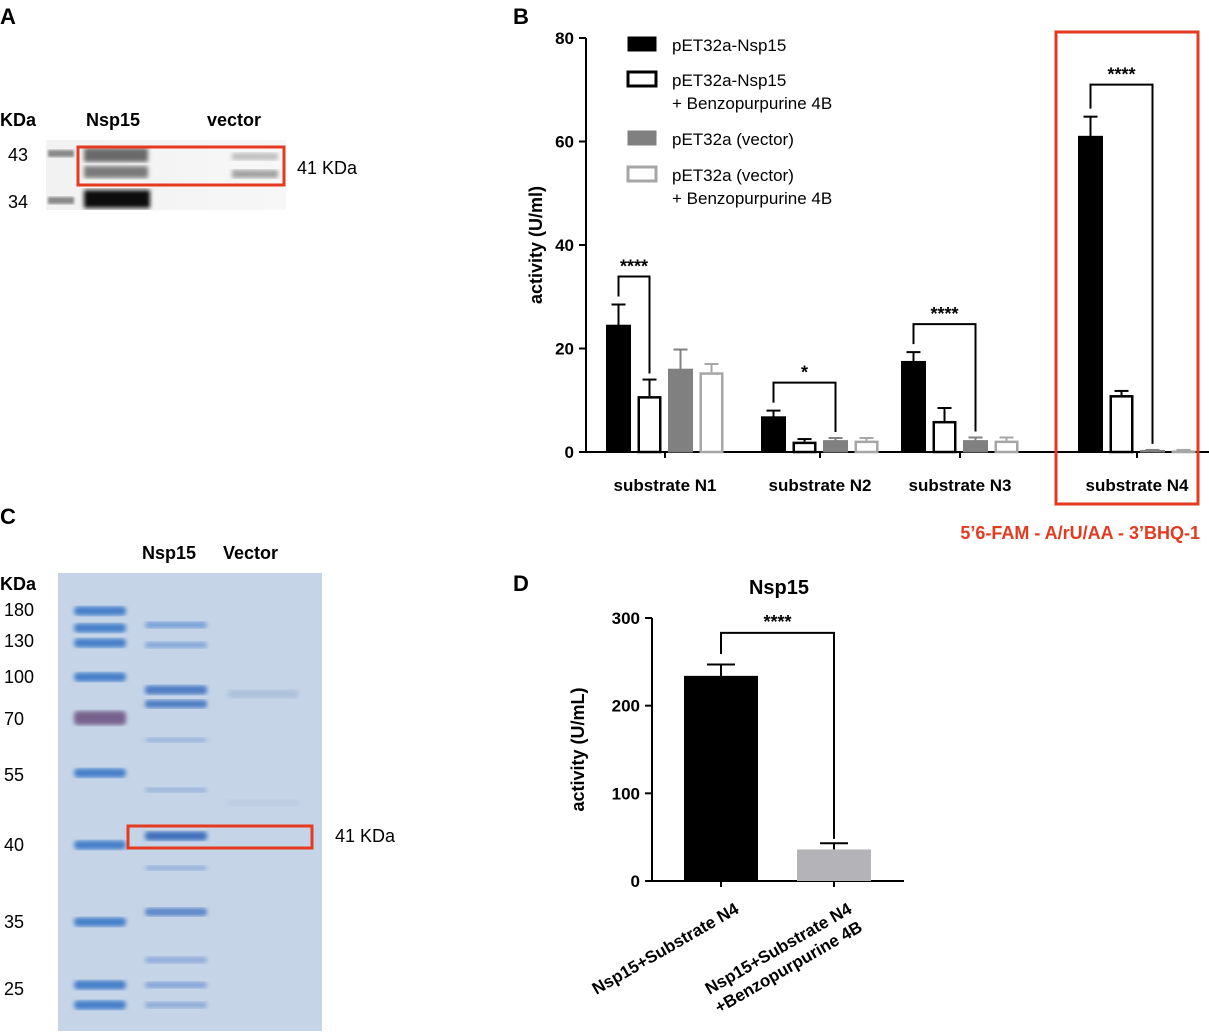  Describe the element at coordinates (626, 618) in the screenshot. I see `chart-d-y-tick-label: 300` at that location.